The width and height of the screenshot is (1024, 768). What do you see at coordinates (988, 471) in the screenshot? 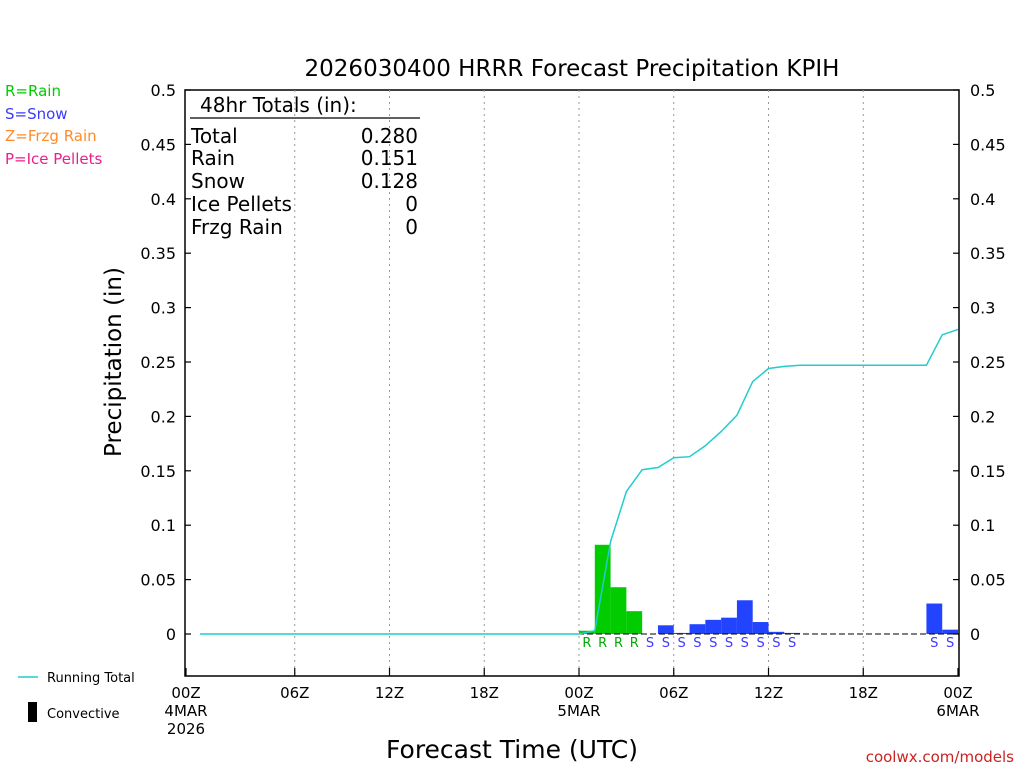
I see `y-tick-label-right: 0.15` at bounding box center [988, 471].